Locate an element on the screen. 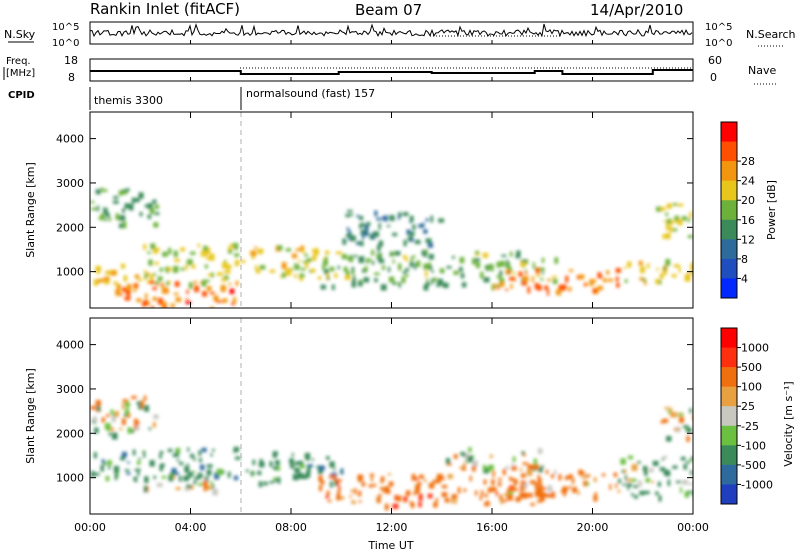 The width and height of the screenshot is (800, 554). cpid-label: CPID is located at coordinates (21, 95).